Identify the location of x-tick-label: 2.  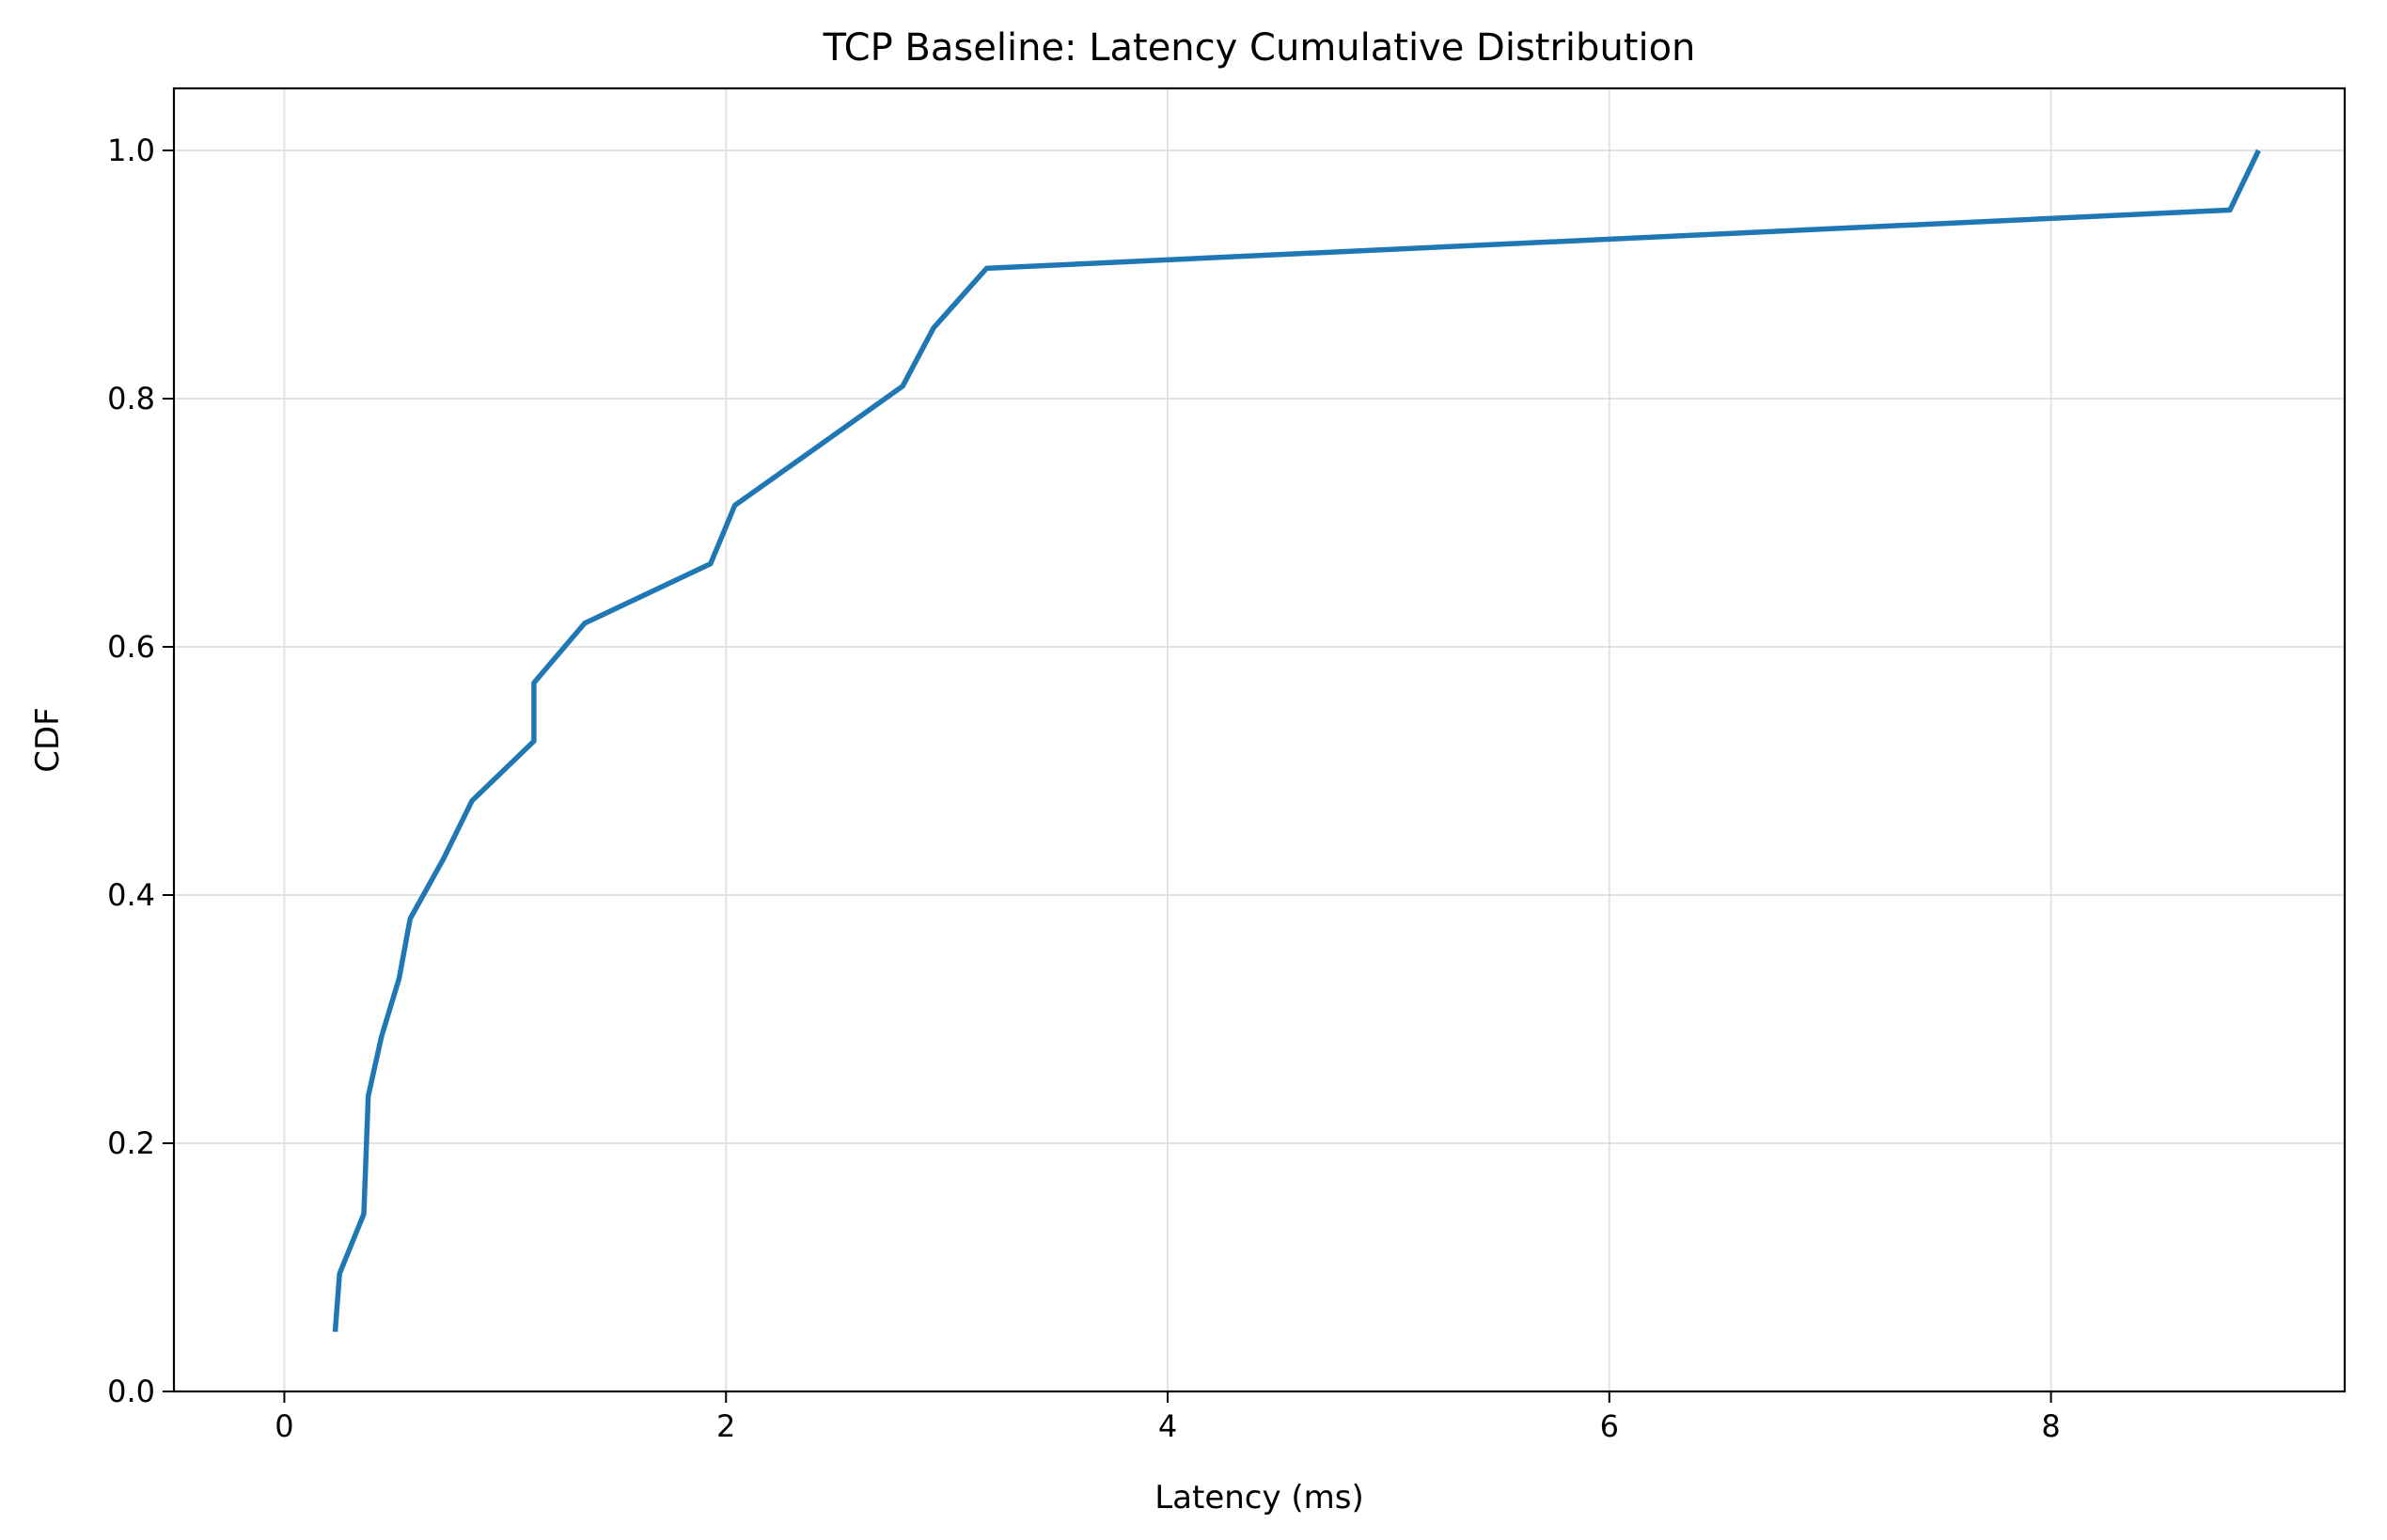
(725, 1426).